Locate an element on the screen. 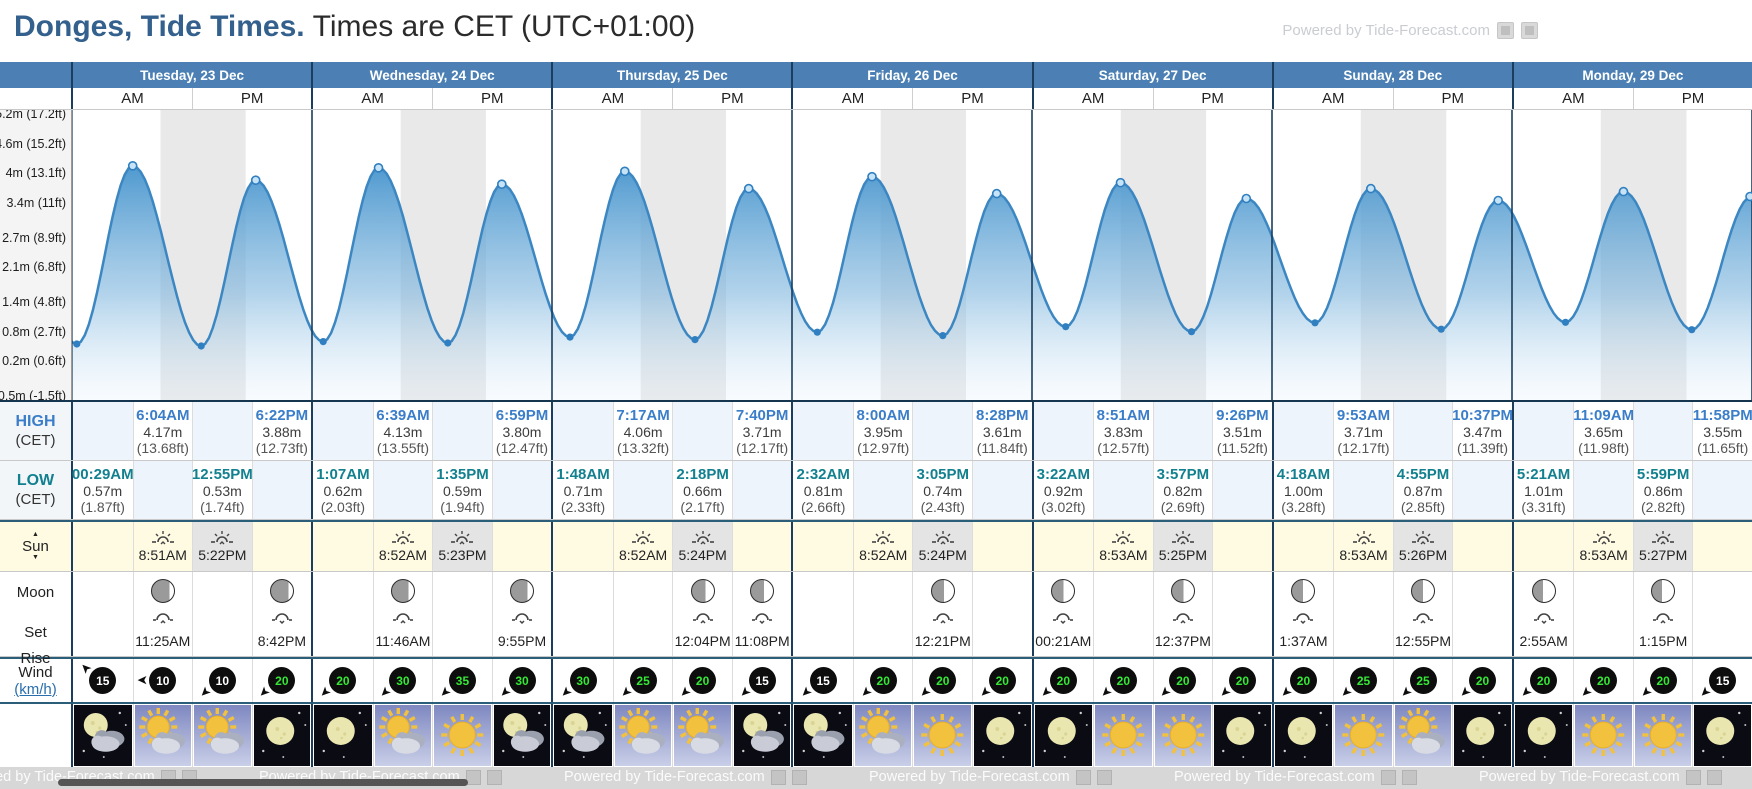 Image resolution: width=1752 pixels, height=789 pixels. sun-cell: 8:53AM is located at coordinates (1363, 546).